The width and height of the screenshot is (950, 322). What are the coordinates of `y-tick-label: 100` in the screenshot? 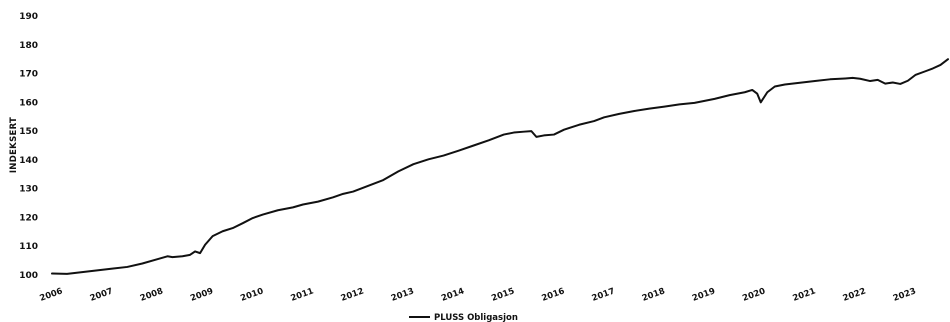 It's located at (28, 276).